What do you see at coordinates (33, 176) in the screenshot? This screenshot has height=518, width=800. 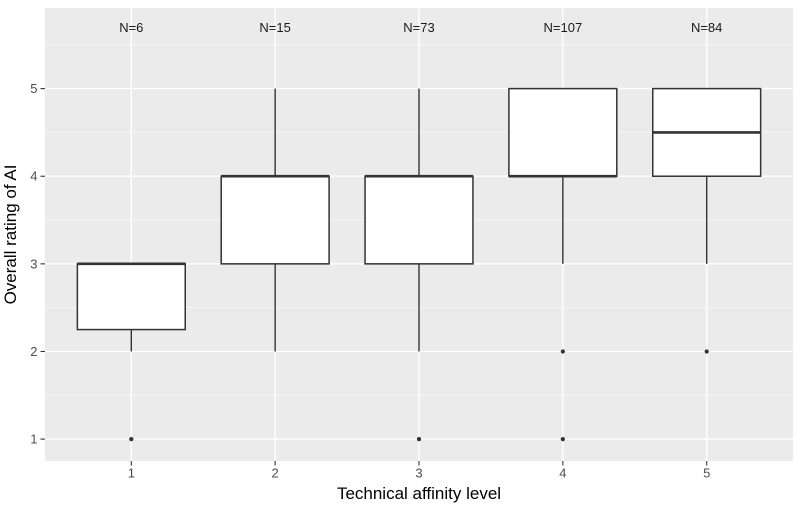 I see `y-tick-label: 4` at bounding box center [33, 176].